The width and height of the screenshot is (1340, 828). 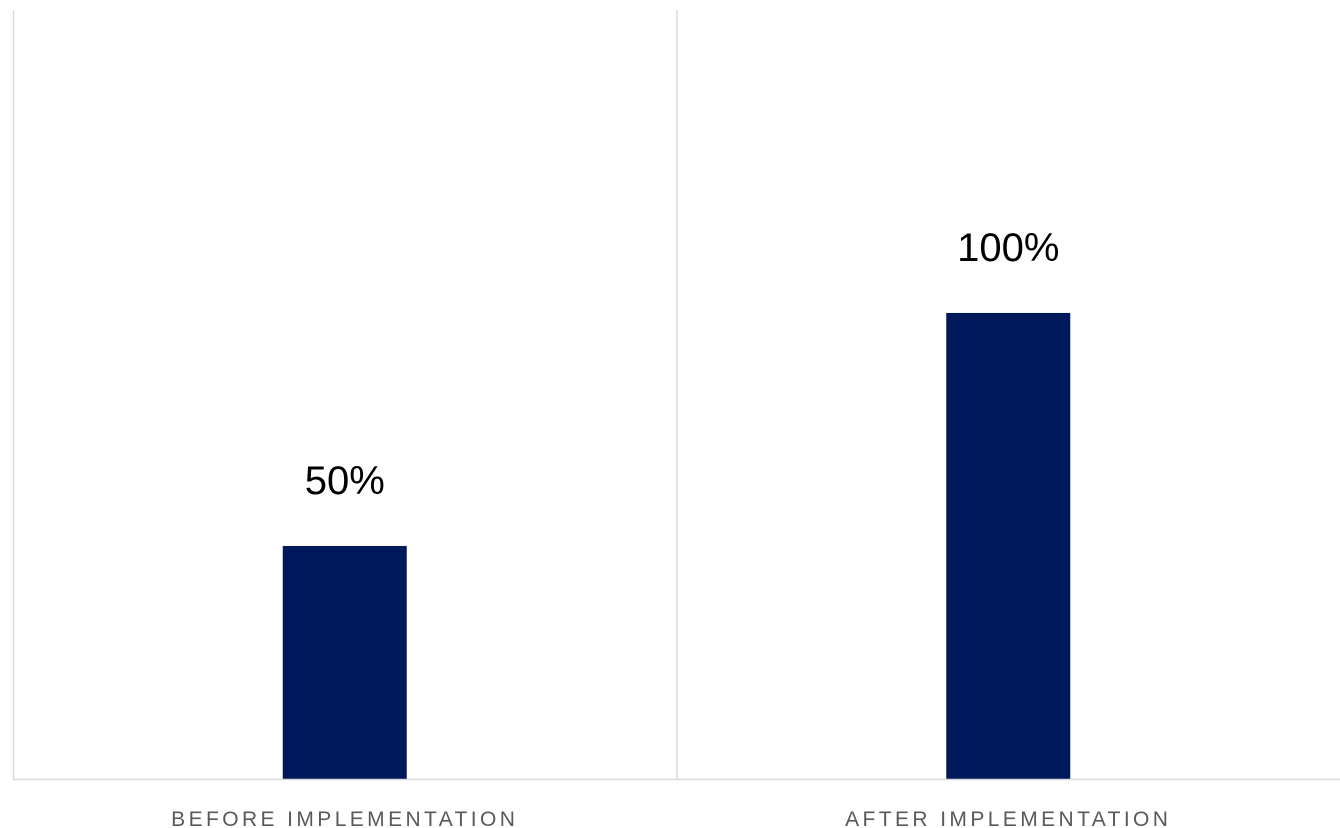 I want to click on data-label-0: 50%, so click(x=345, y=481).